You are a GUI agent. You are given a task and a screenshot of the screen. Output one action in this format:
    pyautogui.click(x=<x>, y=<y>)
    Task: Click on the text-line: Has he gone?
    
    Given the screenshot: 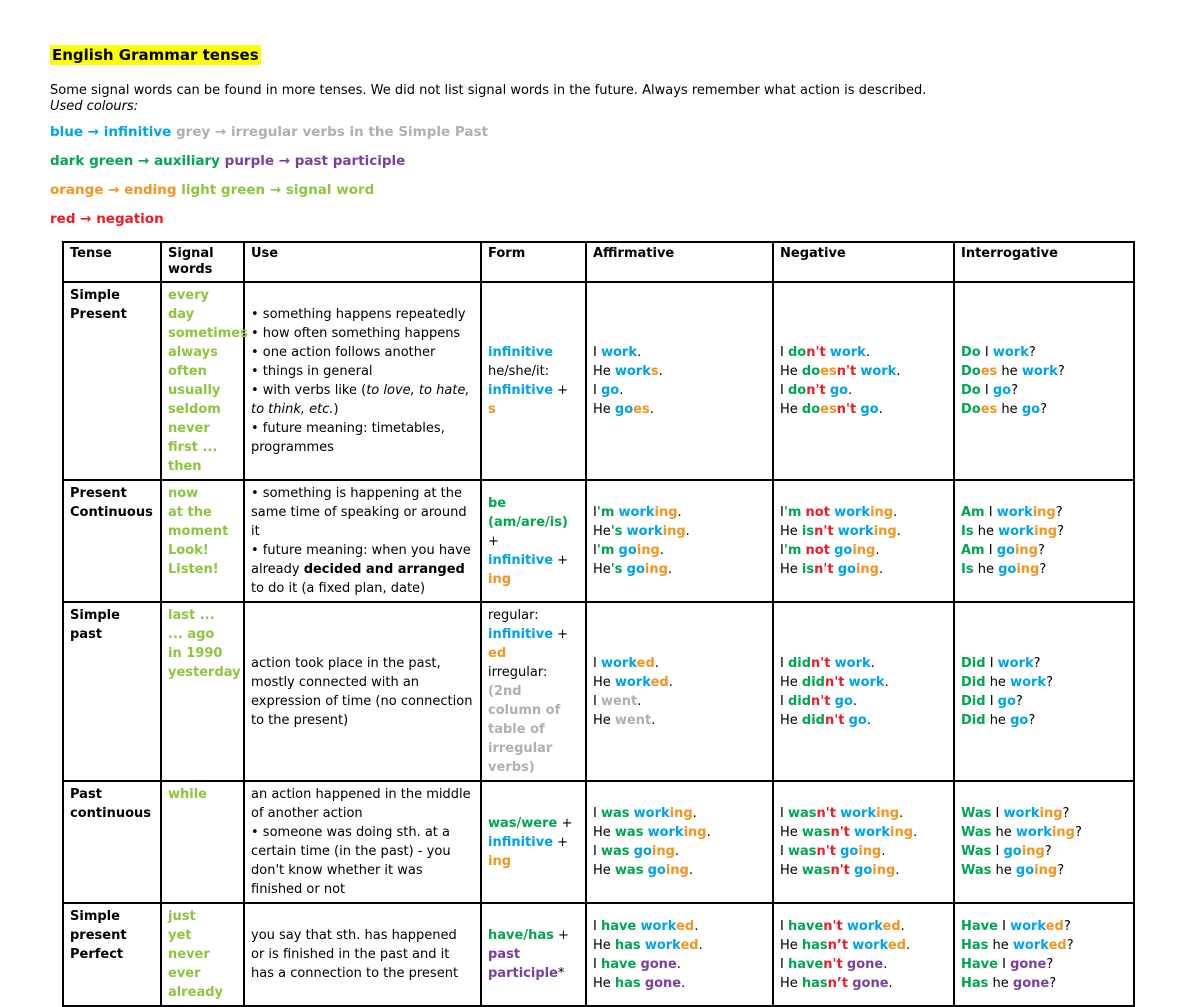 What is the action you would take?
    pyautogui.click(x=1009, y=983)
    